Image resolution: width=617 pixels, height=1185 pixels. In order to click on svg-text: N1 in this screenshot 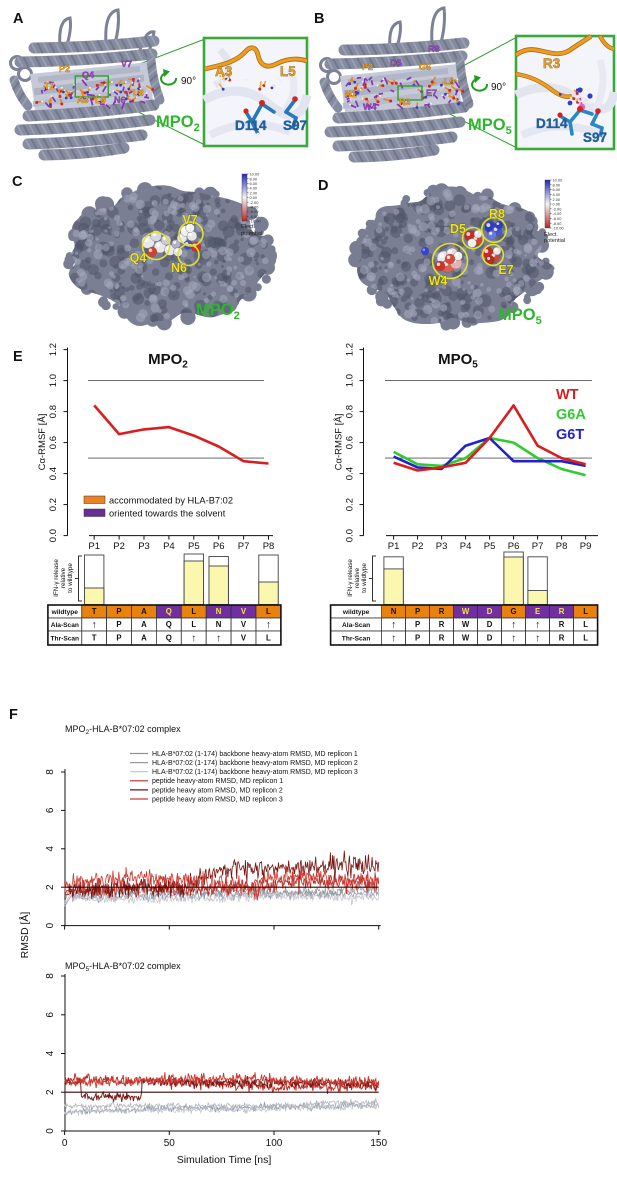, I will do `click(351, 94)`.